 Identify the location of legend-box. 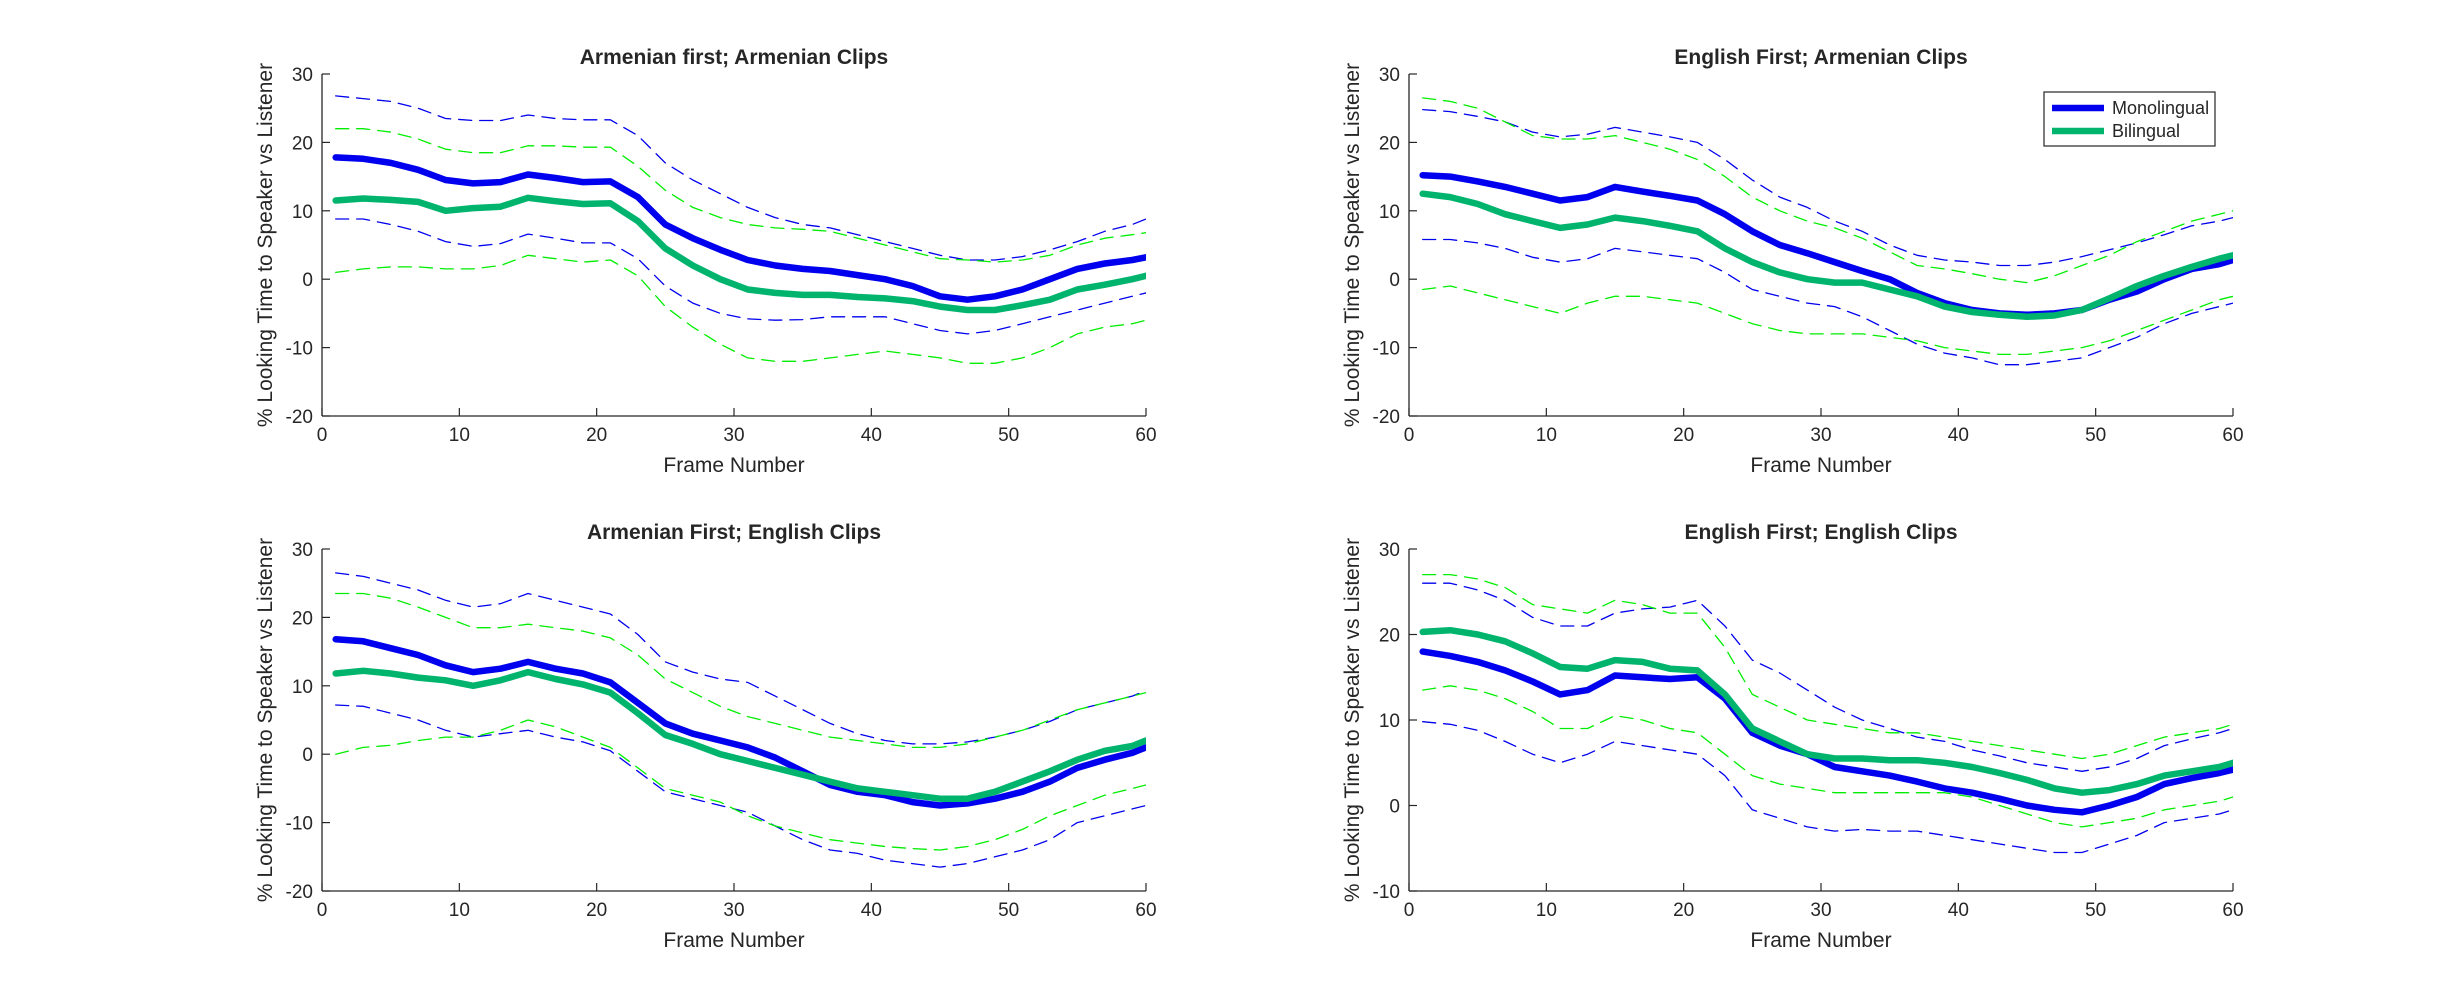
(2129, 119).